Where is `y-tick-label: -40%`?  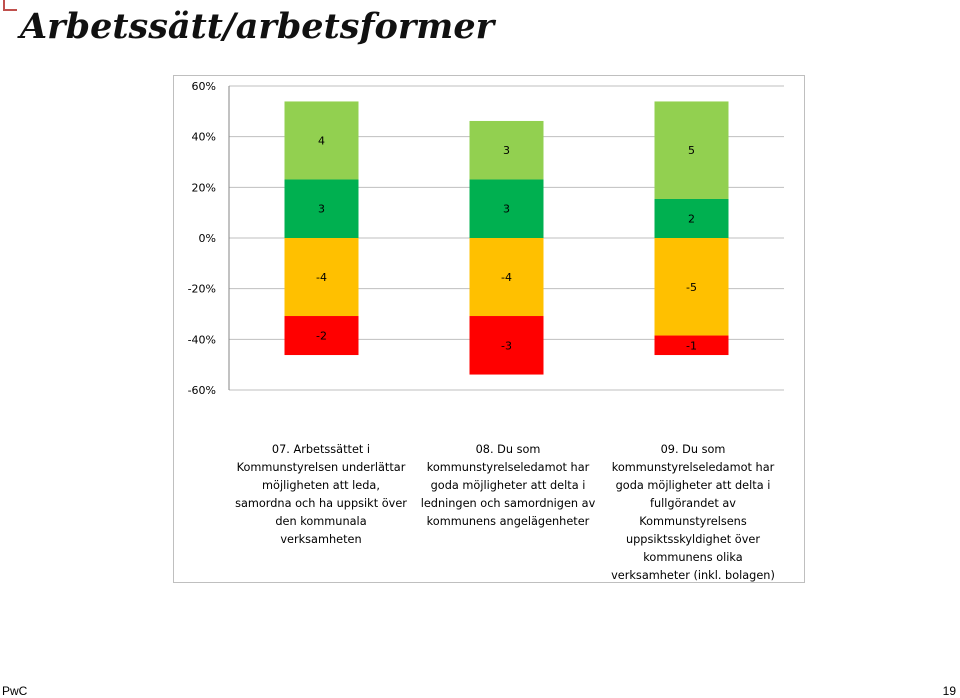 y-tick-label: -40% is located at coordinates (202, 339).